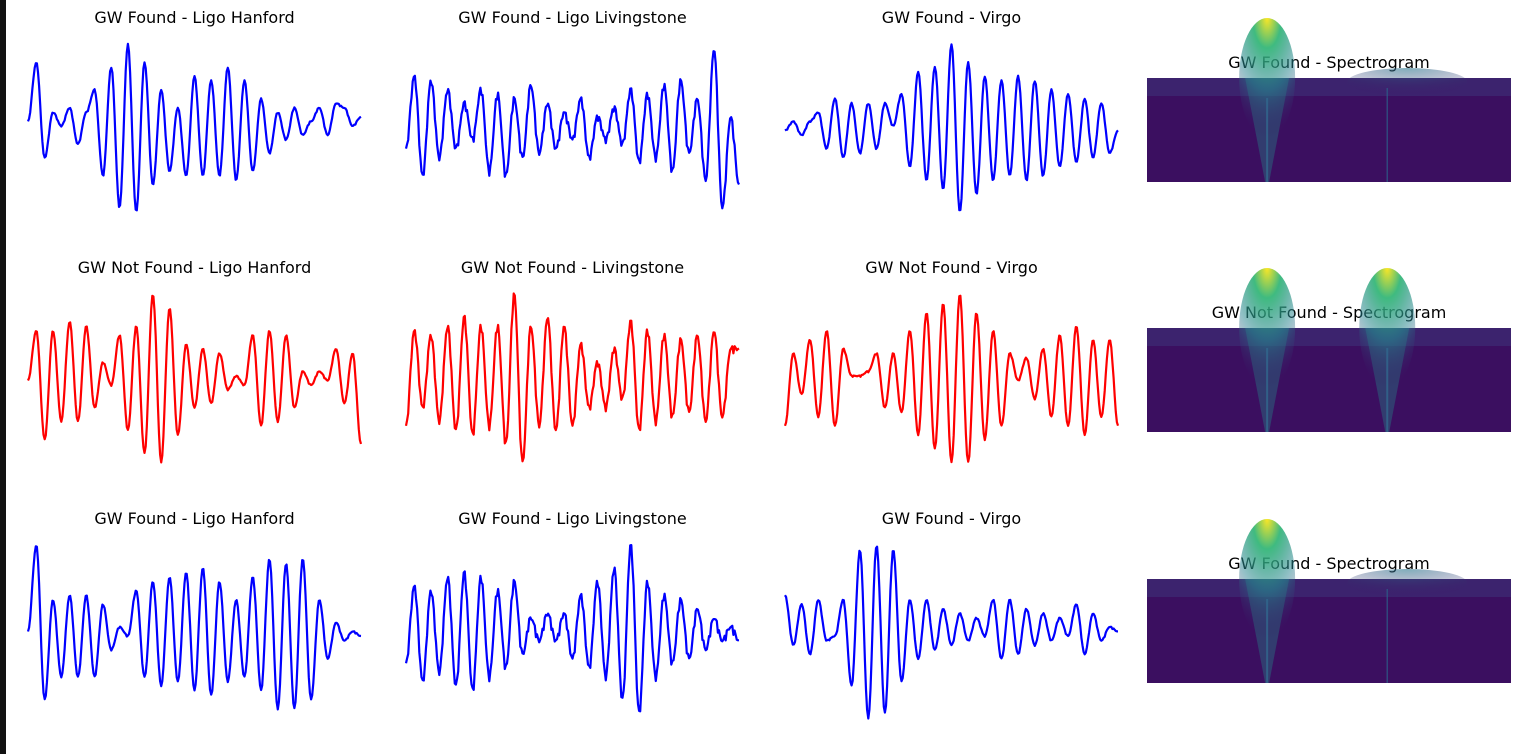 The image size is (1516, 754). I want to click on waveform-panel: GW Not Found - Livingstone, so click(572, 365).